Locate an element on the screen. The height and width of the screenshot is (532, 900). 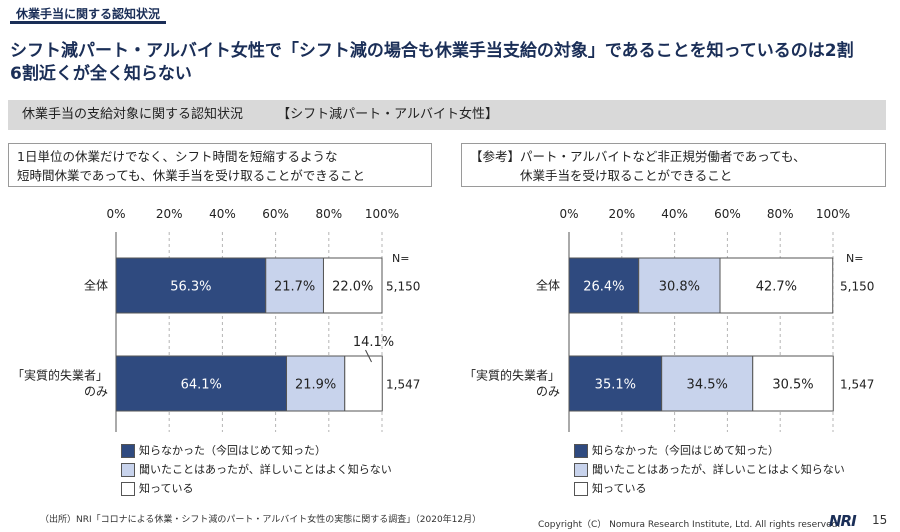
data-label: 21.7% is located at coordinates (294, 287).